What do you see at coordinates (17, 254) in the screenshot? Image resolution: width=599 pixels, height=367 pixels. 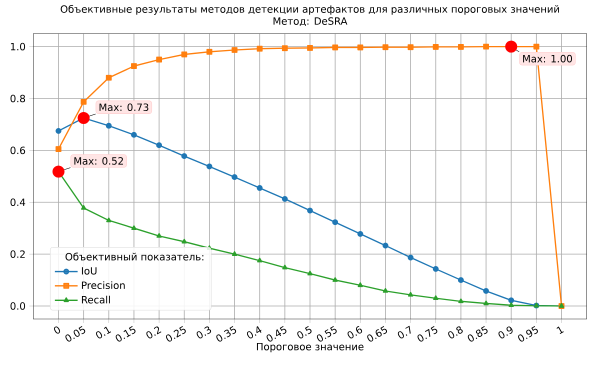 I see `y-tick-label: 0.2` at bounding box center [17, 254].